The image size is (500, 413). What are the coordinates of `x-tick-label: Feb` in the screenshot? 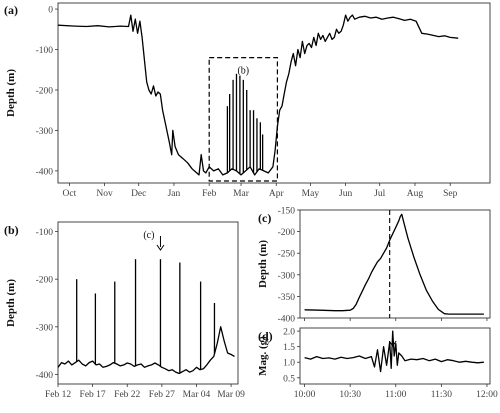 It's located at (209, 194).